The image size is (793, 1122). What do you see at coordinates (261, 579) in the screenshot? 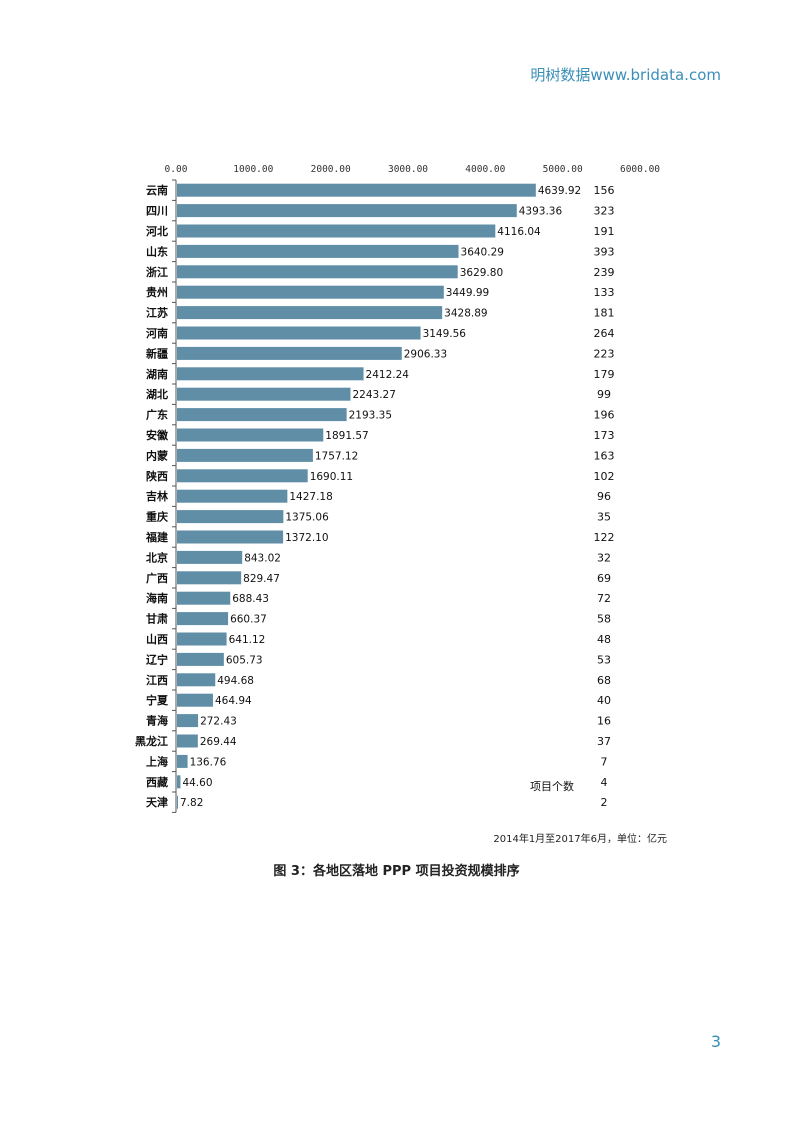
I see `value-label: 829.47` at bounding box center [261, 579].